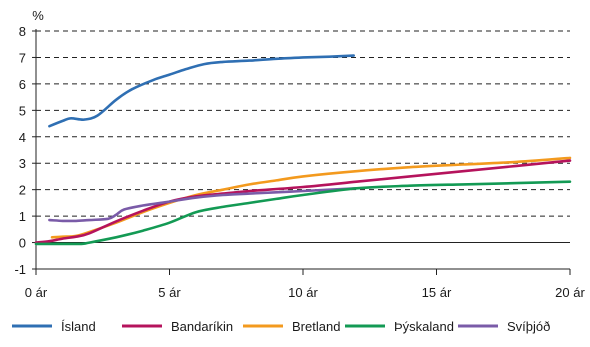  What do you see at coordinates (22, 57) in the screenshot?
I see `y-tick-label: 7` at bounding box center [22, 57].